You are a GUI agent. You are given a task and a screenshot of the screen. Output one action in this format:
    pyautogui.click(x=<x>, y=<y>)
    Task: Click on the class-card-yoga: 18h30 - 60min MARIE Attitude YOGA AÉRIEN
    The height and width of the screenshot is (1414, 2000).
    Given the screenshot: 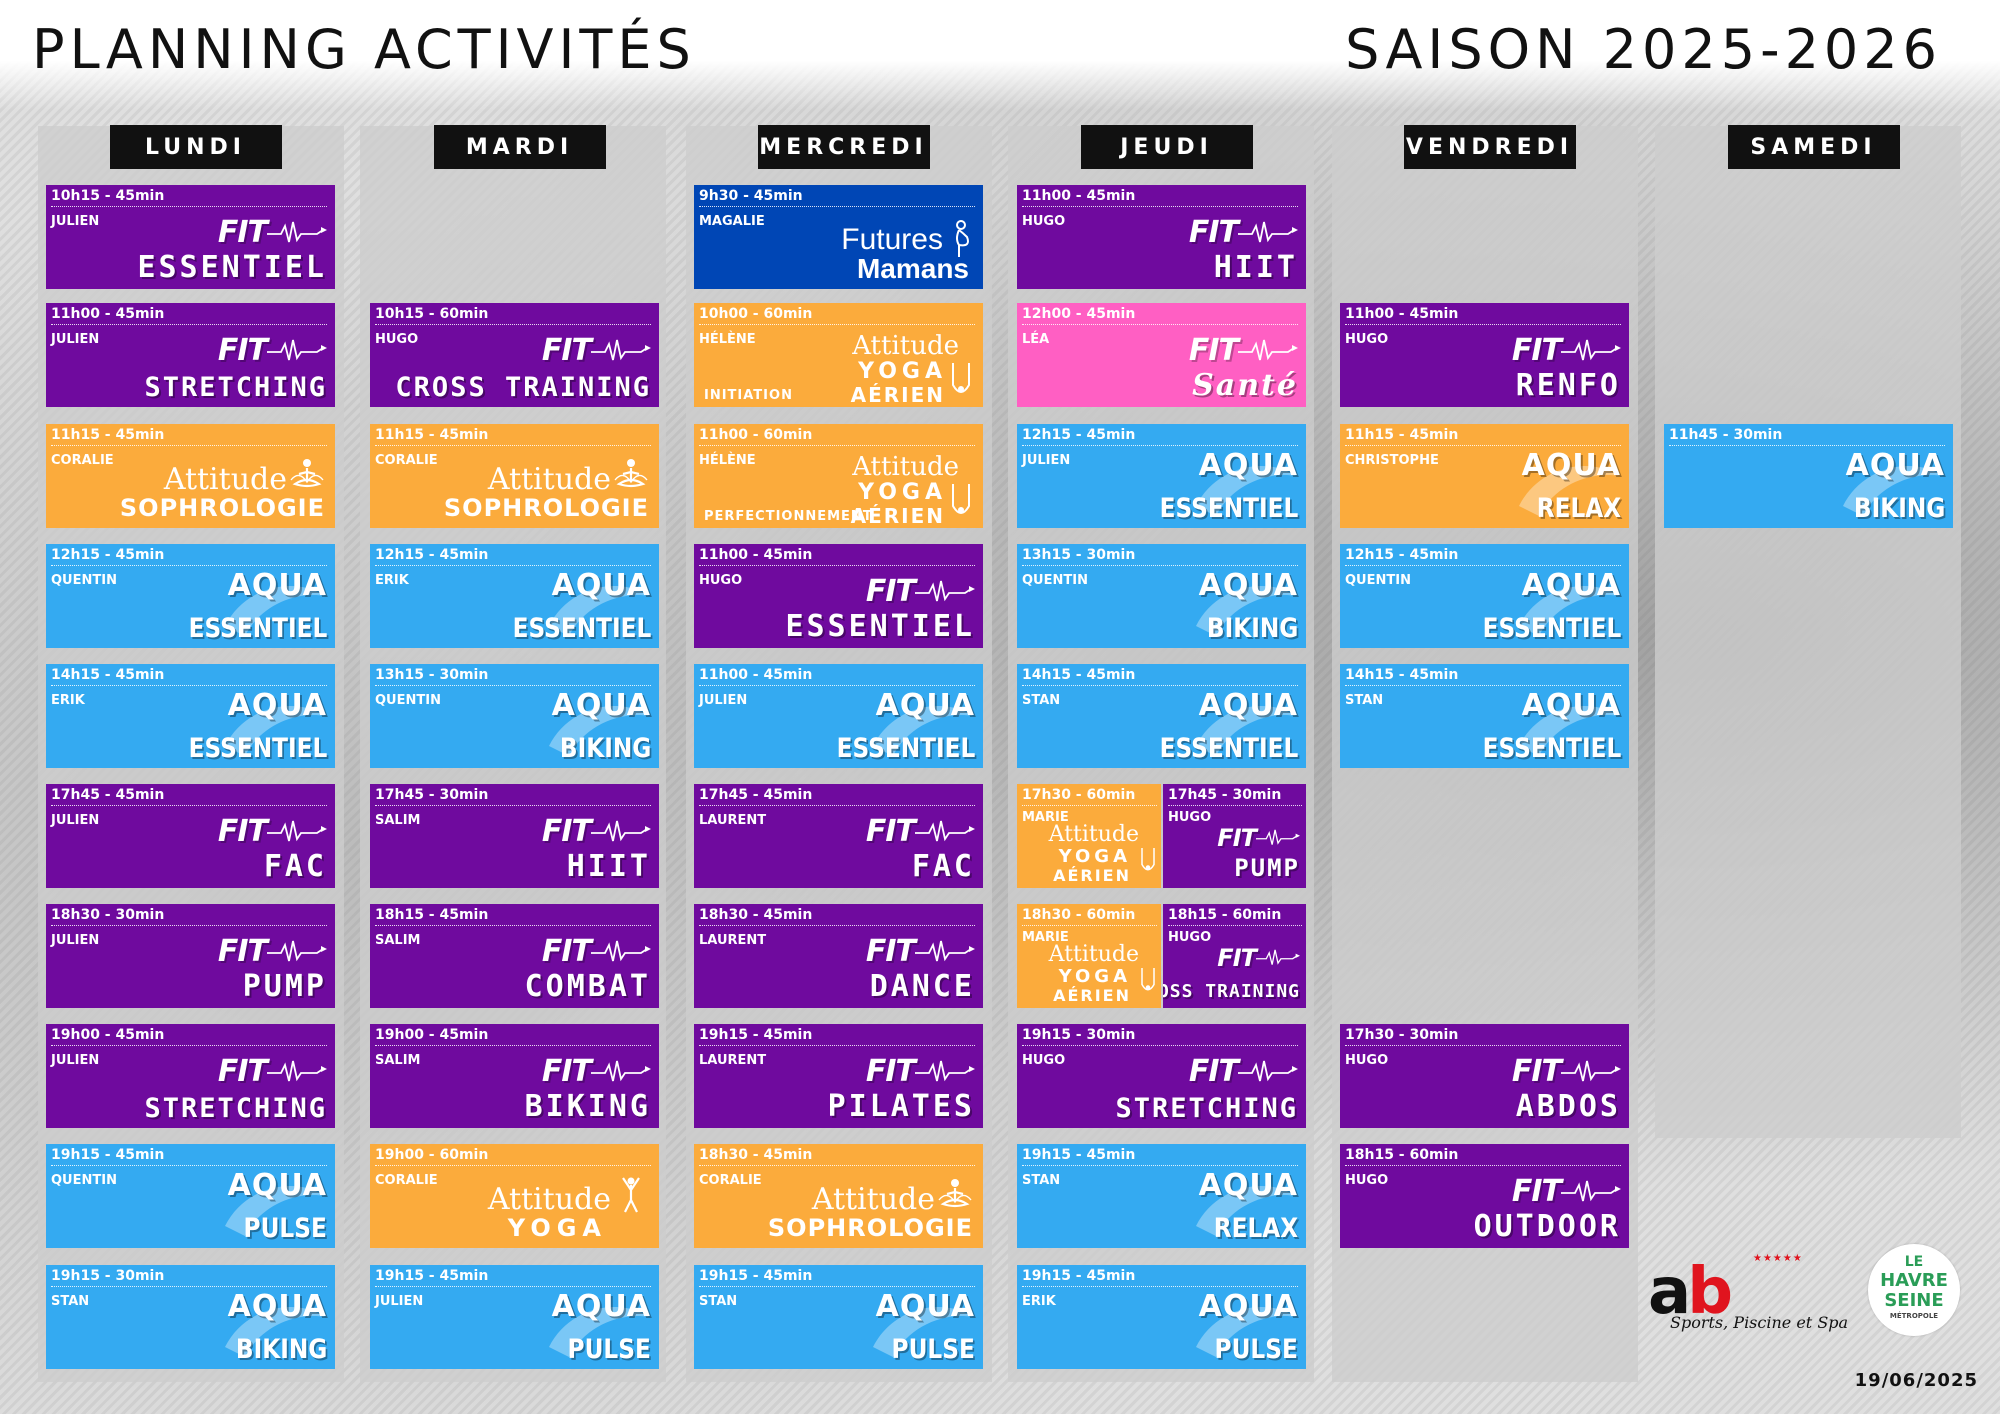 What is the action you would take?
    pyautogui.click(x=1089, y=956)
    